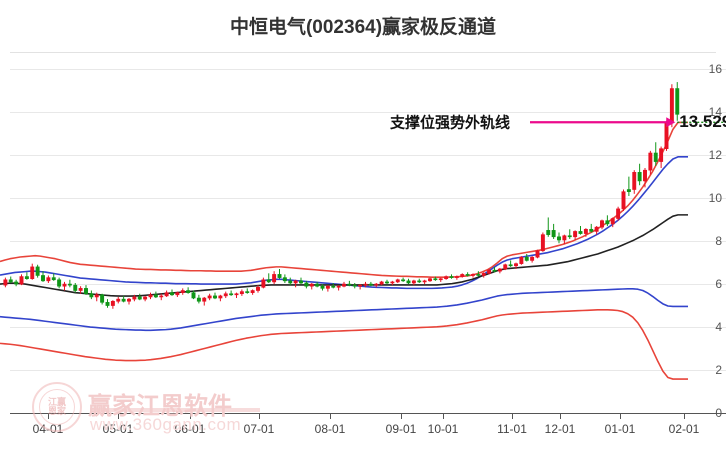 Image resolution: width=726 pixels, height=450 pixels. What do you see at coordinates (718, 241) in the screenshot?
I see `y-axis-tick-label: 8` at bounding box center [718, 241].